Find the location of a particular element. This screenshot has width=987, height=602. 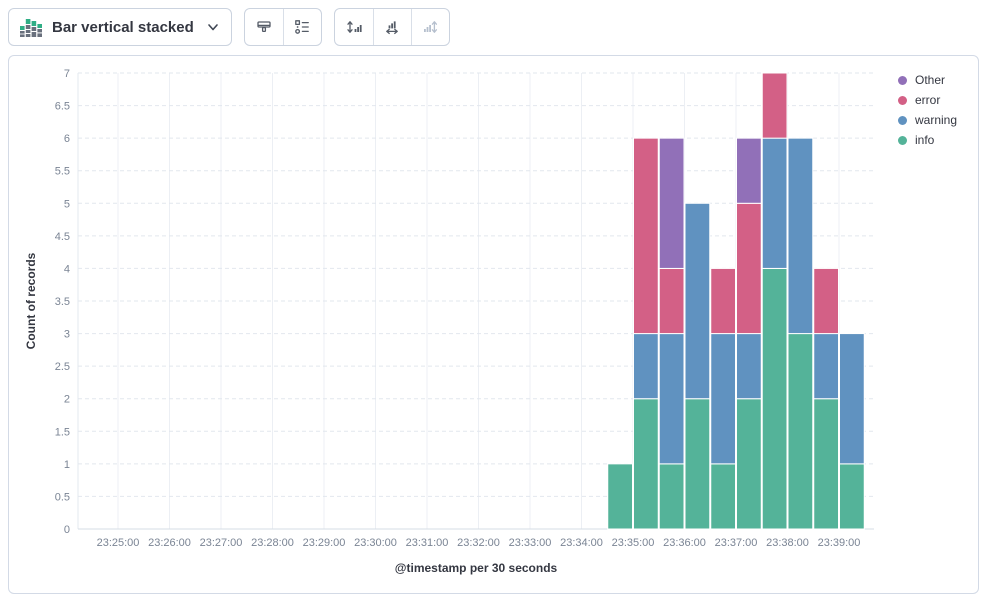

style-button-group is located at coordinates (282, 27).